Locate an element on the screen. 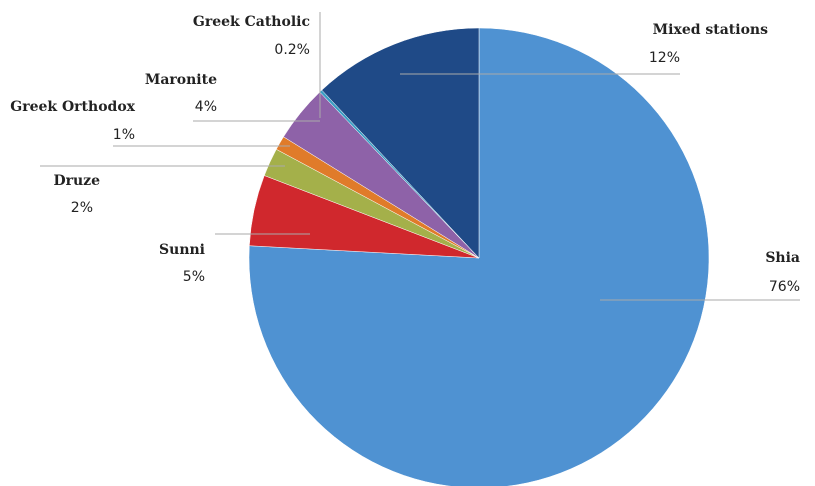 Image resolution: width=815 pixels, height=486 pixels. slice-label: 0.2% is located at coordinates (292, 50).